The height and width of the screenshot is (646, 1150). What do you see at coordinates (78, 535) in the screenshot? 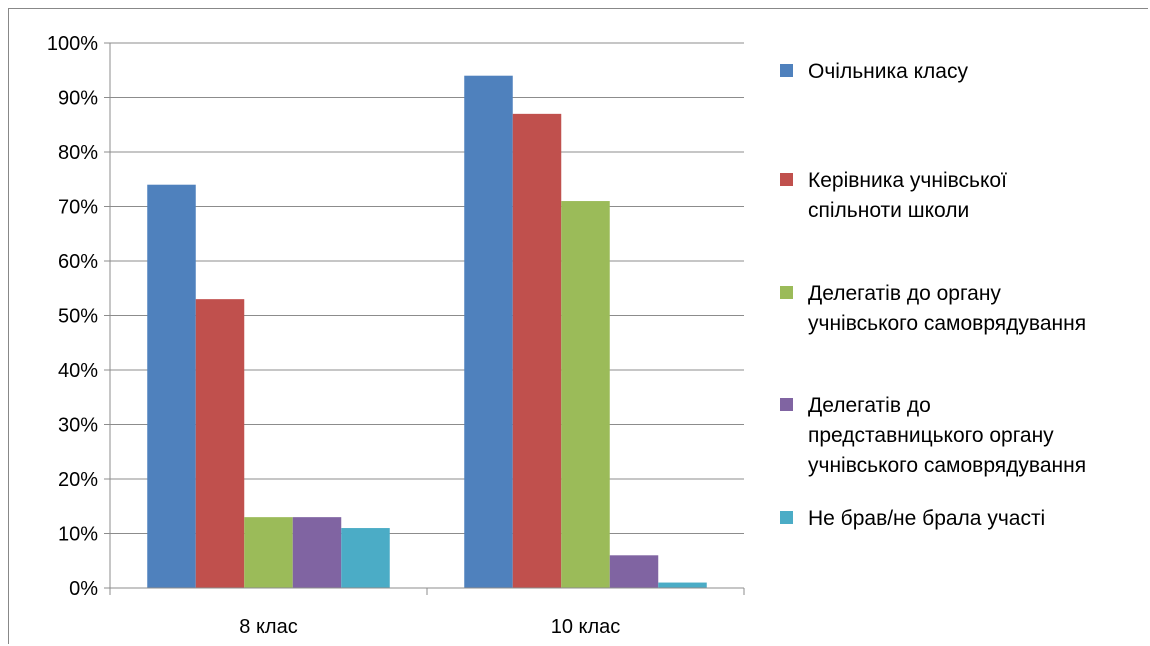
I see `y-tick-label: 10%` at bounding box center [78, 535].